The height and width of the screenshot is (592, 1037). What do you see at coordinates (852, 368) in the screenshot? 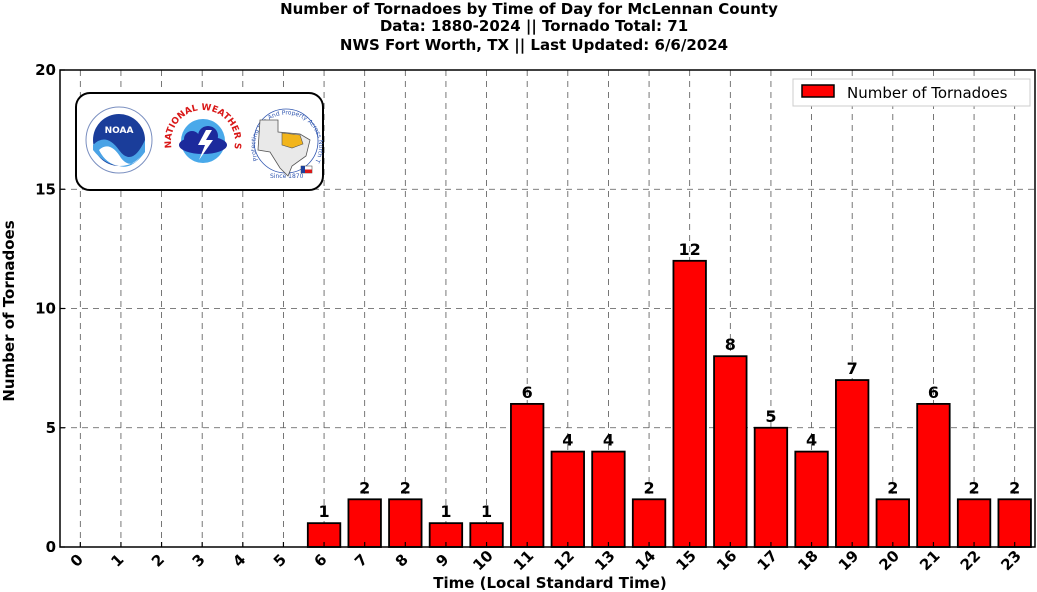
I see `data-label-hour-19: 7` at bounding box center [852, 368].